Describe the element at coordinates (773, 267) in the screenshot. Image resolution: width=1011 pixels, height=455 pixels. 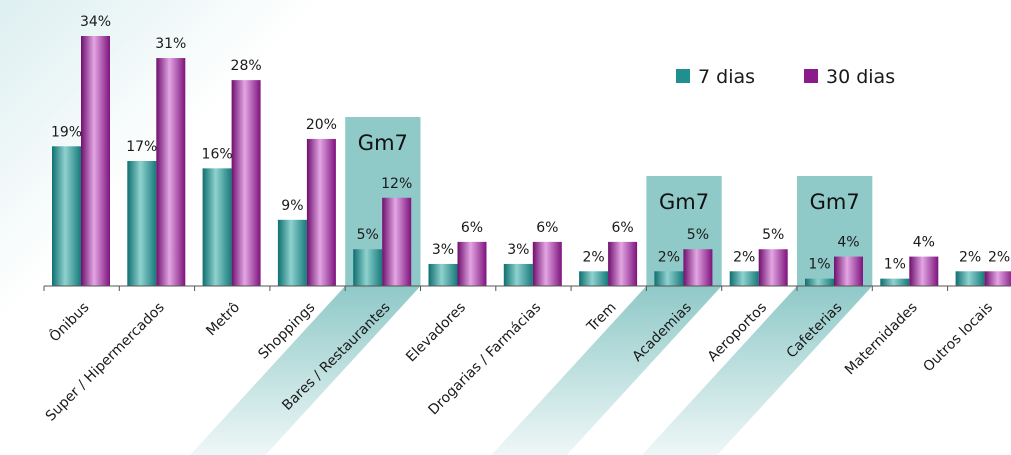
I see `bar-30-dias-aeroportos` at that location.